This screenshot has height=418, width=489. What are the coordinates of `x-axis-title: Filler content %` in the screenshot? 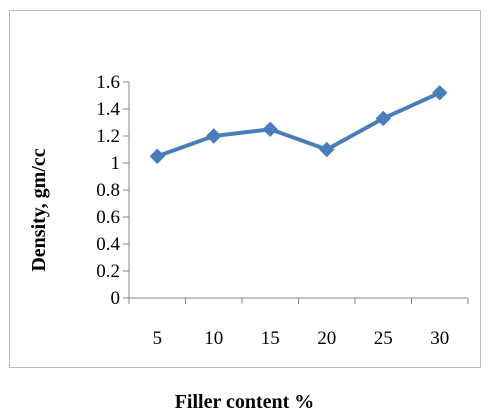 It's located at (244, 402).